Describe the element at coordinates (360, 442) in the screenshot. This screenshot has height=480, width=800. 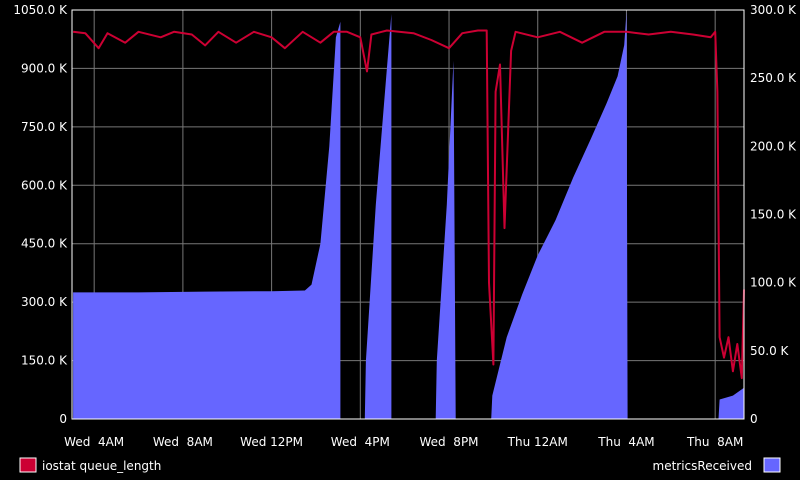
I see `x-tick-label: Wed 4PM` at that location.